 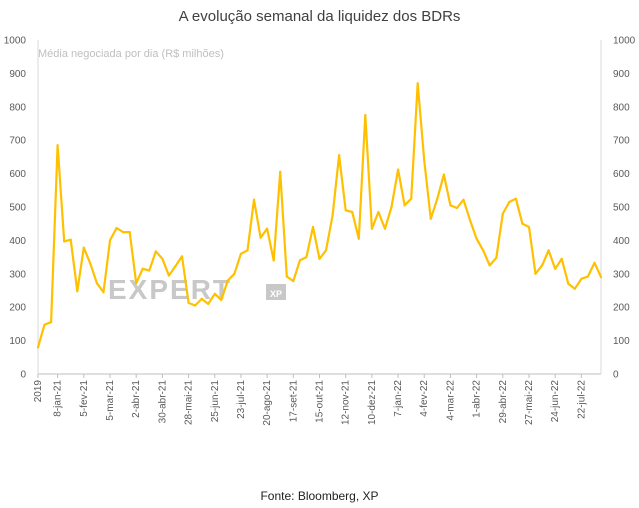 What do you see at coordinates (621, 141) in the screenshot?
I see `y-tick-label-right: 700` at bounding box center [621, 141].